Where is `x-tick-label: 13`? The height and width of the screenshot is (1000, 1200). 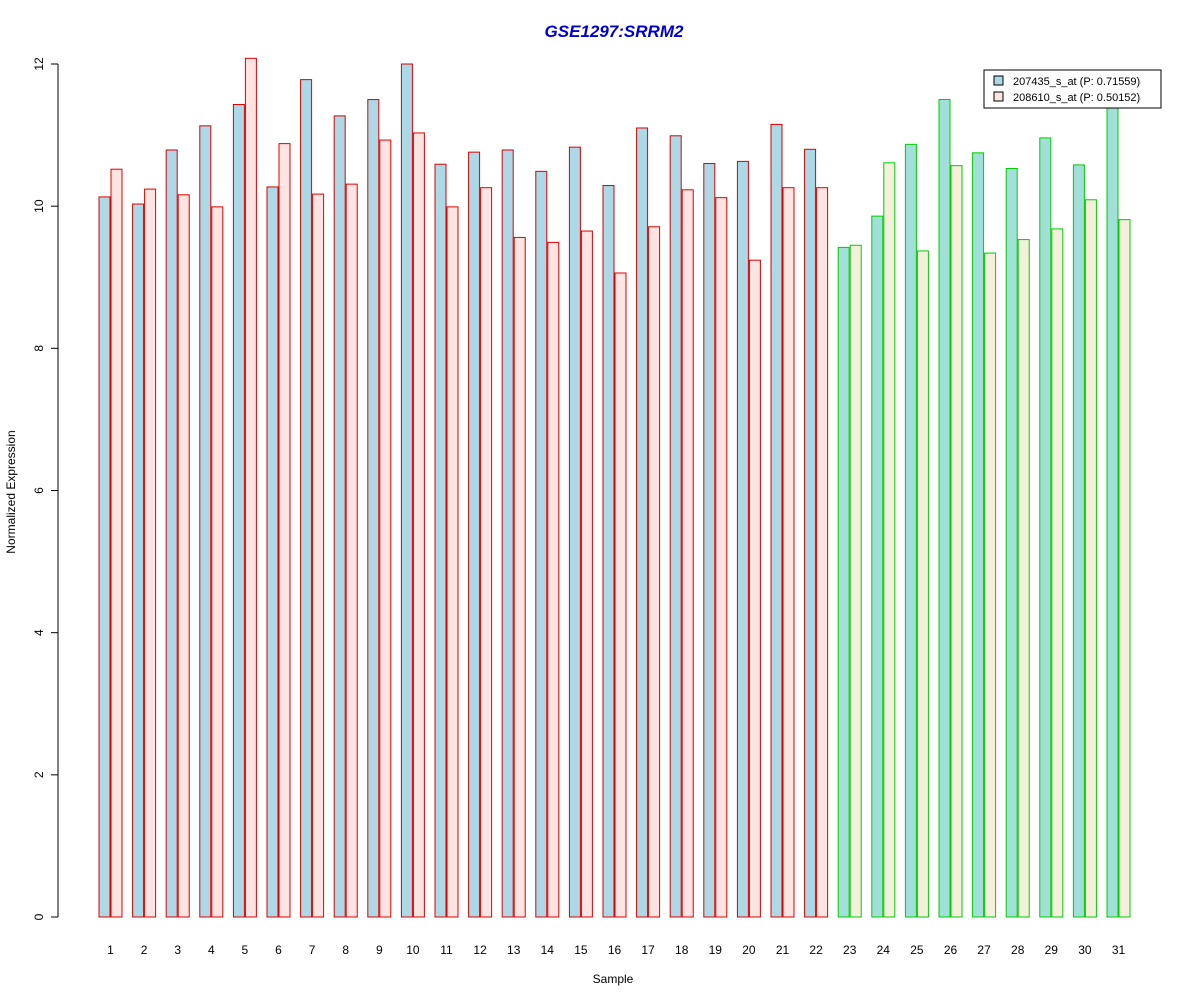 x-tick-label: 13 is located at coordinates (514, 950).